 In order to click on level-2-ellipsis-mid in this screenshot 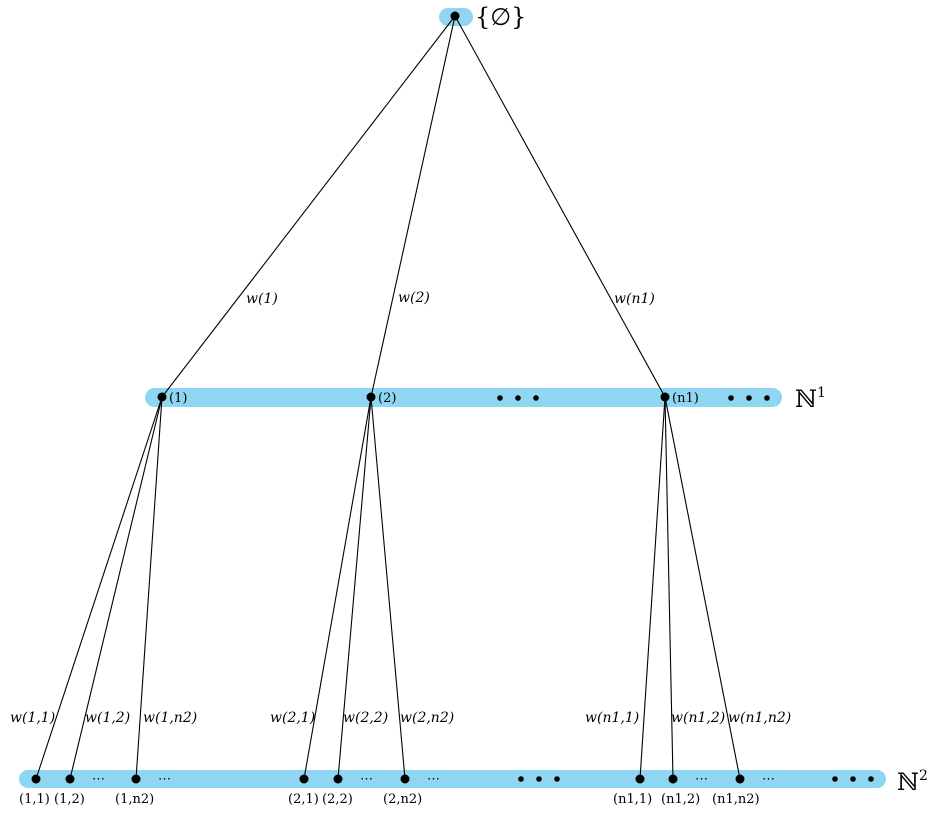, I will do `click(539, 779)`.